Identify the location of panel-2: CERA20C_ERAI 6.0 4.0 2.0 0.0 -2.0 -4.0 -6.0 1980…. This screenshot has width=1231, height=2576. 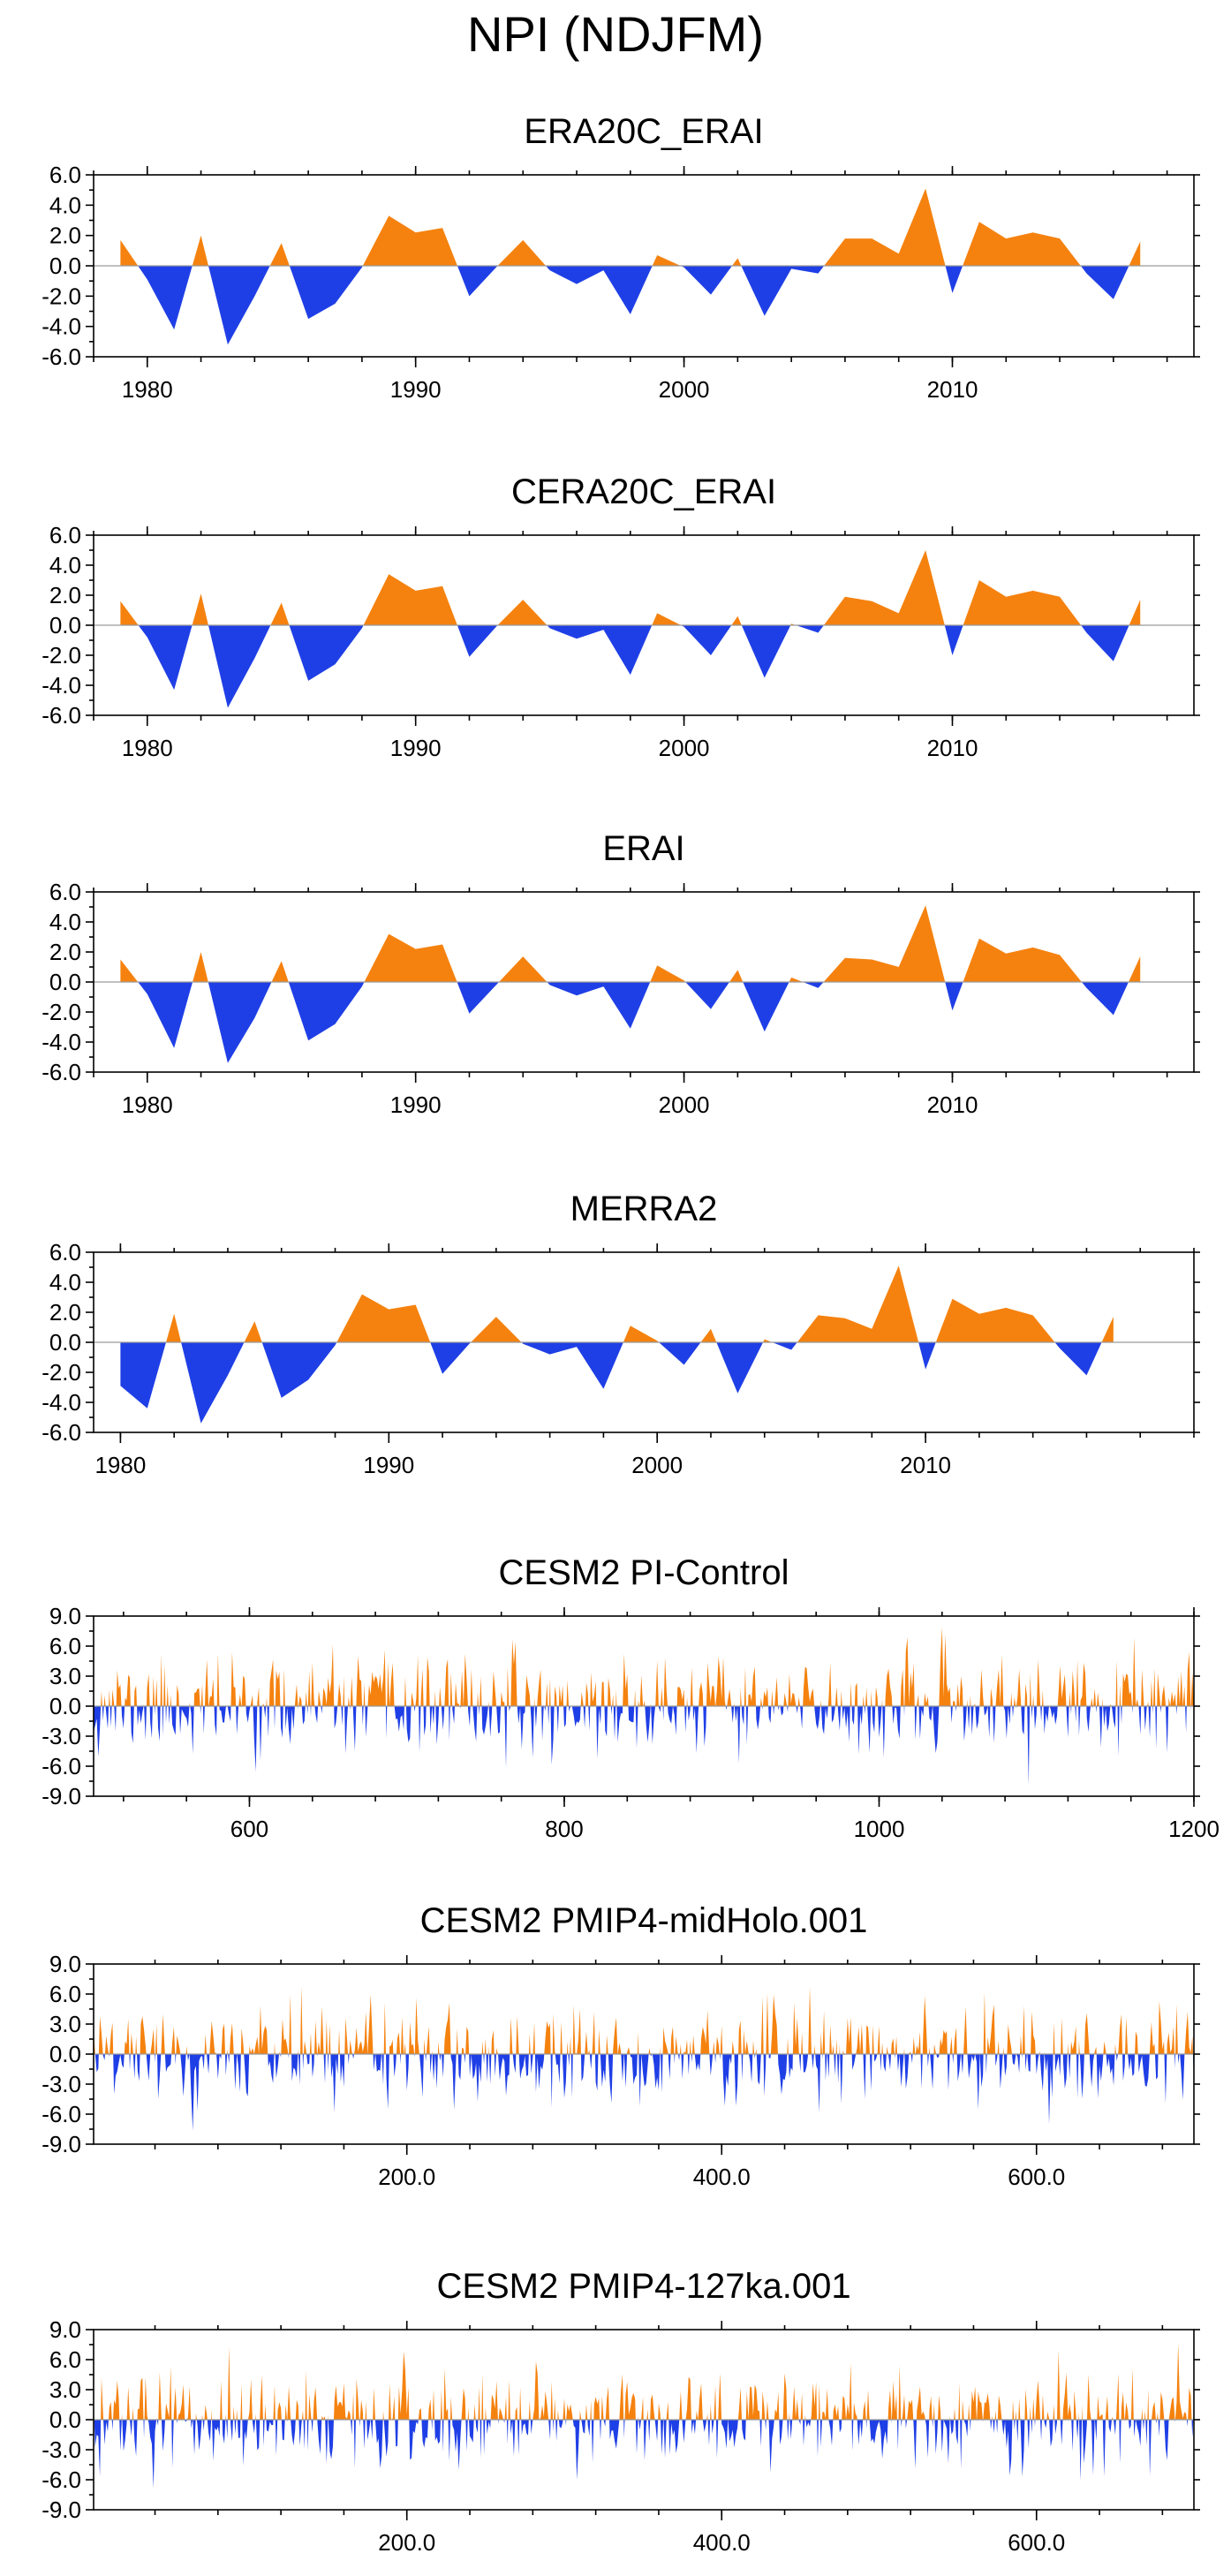
(621, 616).